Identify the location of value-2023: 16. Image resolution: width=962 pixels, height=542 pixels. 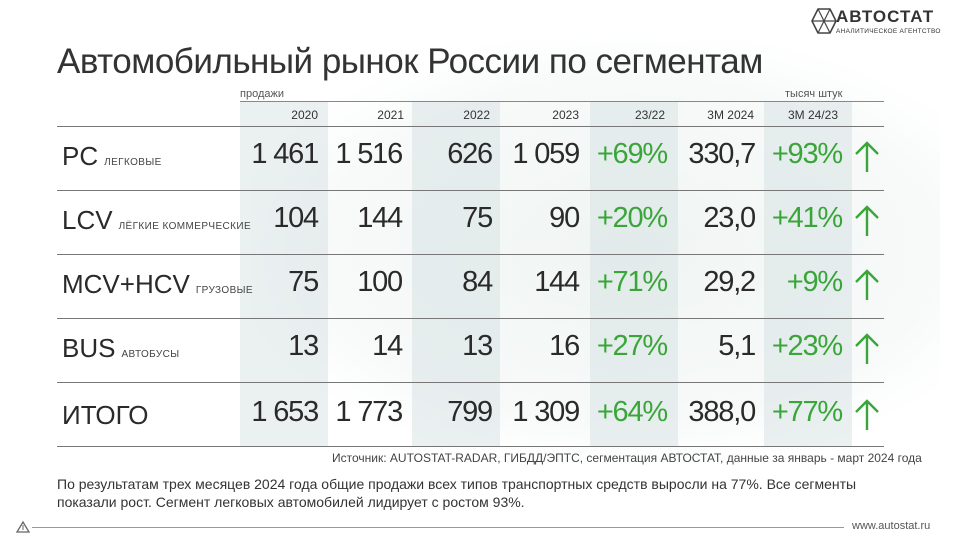
(564, 346).